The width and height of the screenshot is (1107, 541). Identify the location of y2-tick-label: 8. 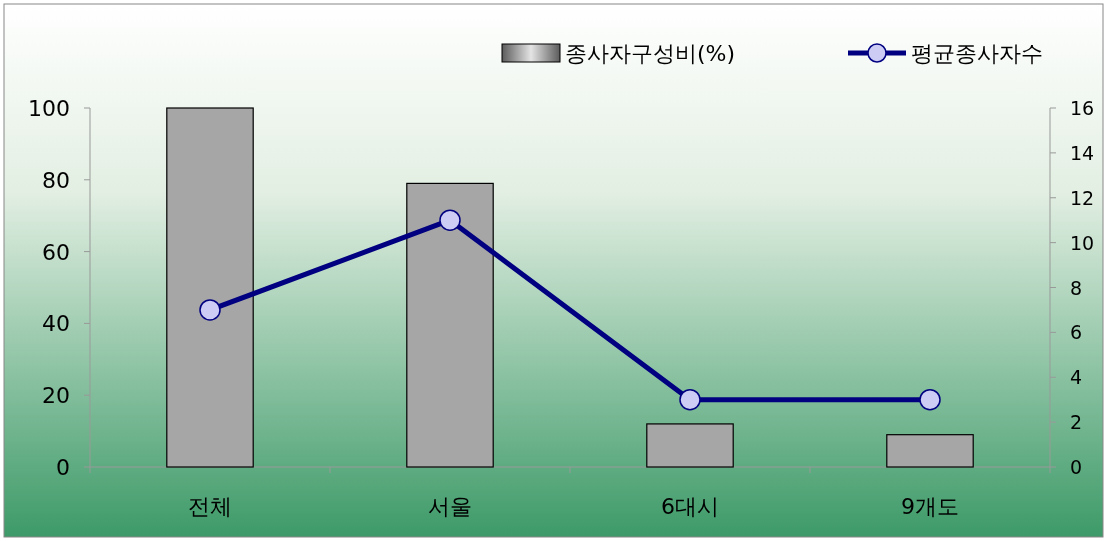
(1076, 287).